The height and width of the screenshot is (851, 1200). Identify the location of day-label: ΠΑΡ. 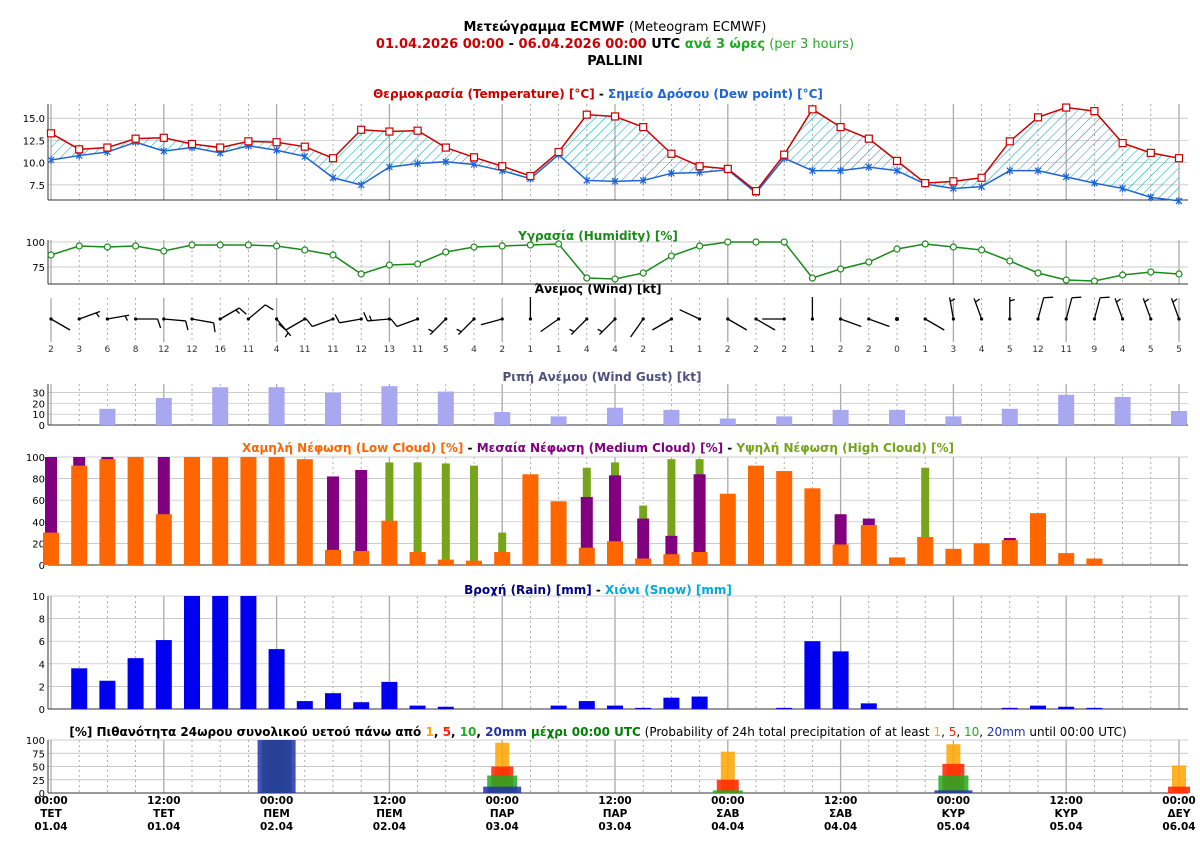
(615, 814).